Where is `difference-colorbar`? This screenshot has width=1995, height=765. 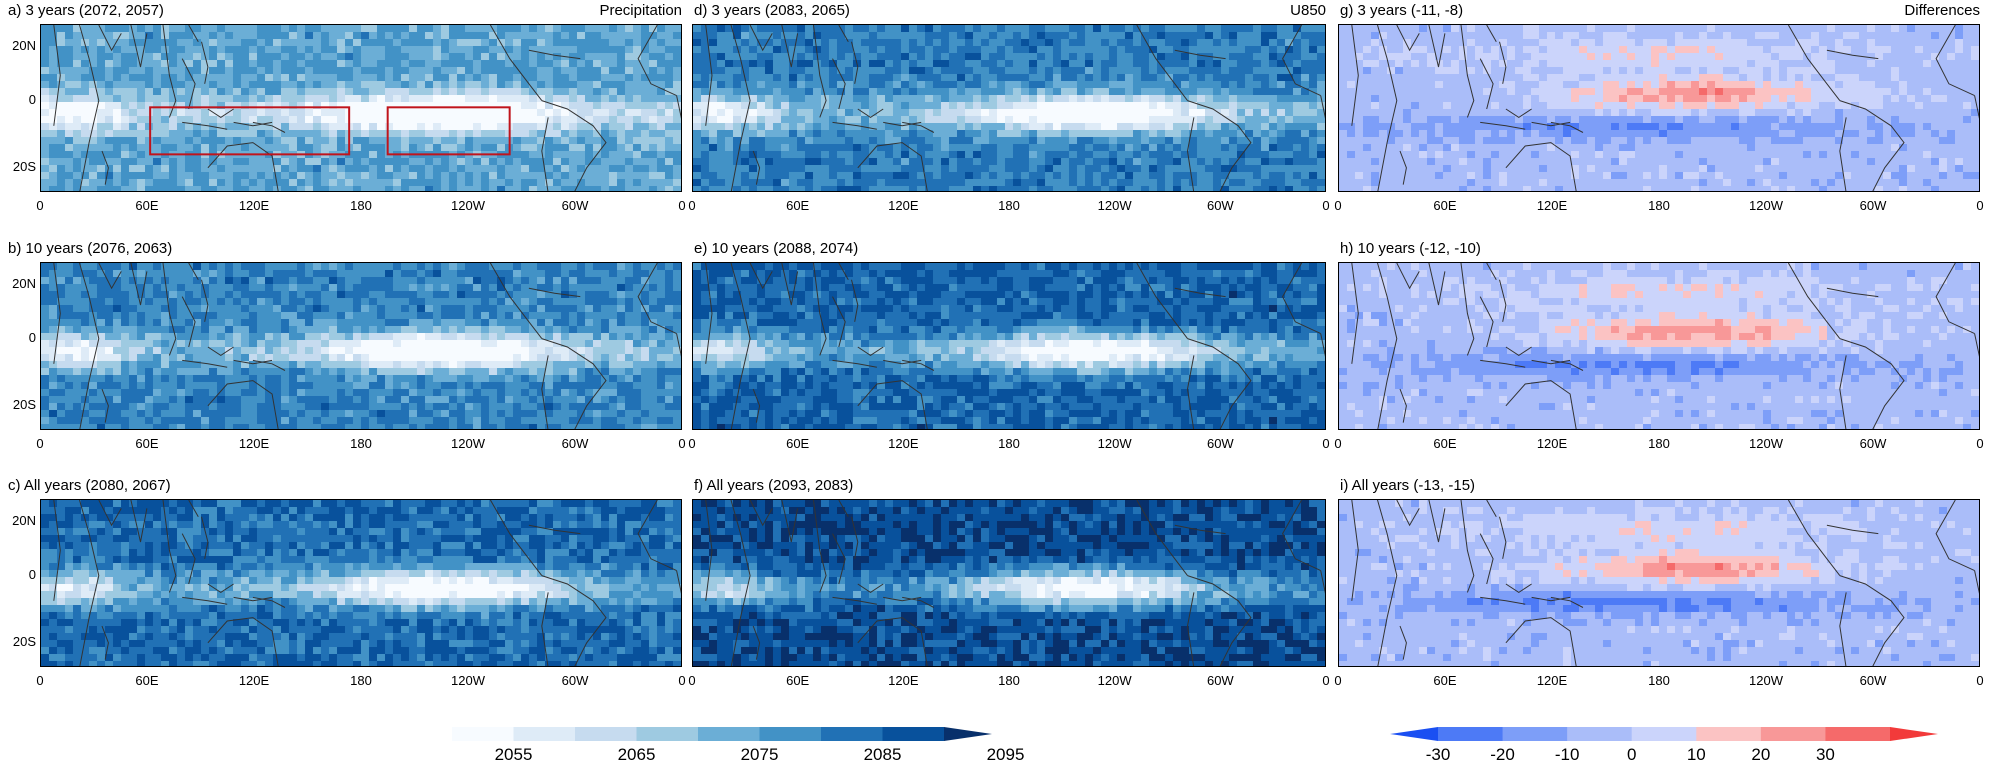
difference-colorbar is located at coordinates (1664, 734).